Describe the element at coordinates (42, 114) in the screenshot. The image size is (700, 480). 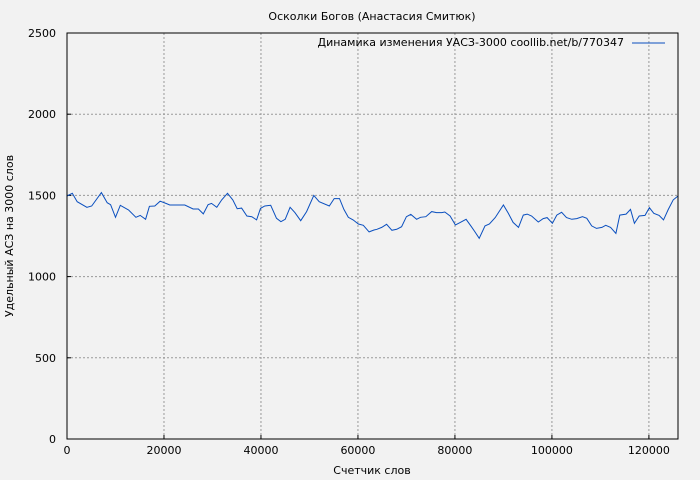
I see `y-tick-label: 2000` at that location.